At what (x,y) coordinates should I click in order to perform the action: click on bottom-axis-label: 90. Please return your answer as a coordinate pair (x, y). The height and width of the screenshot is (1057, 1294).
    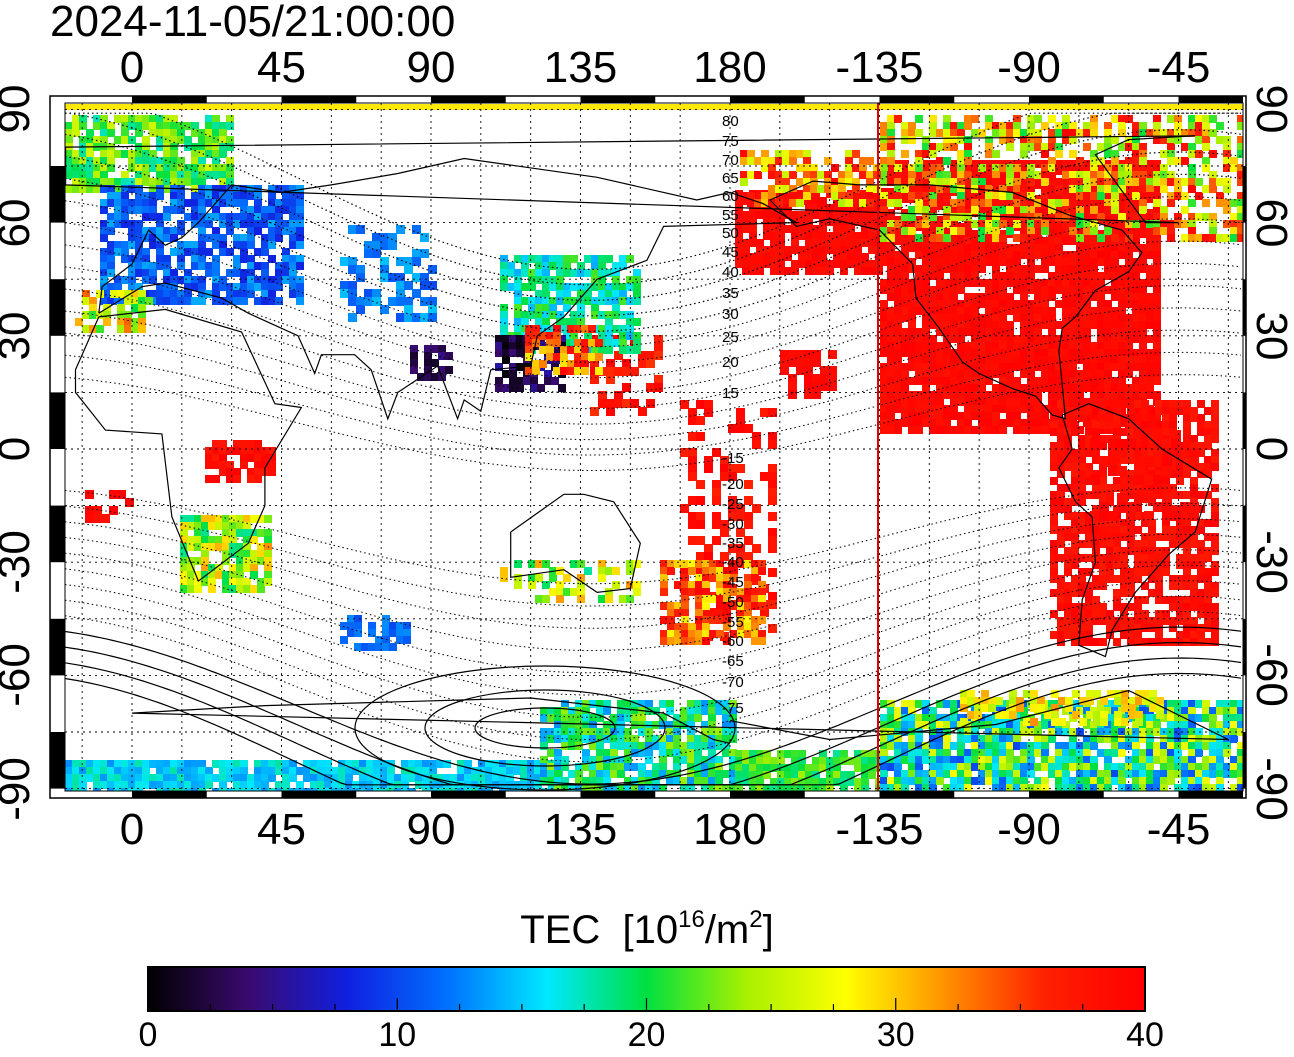
    Looking at the image, I should click on (431, 829).